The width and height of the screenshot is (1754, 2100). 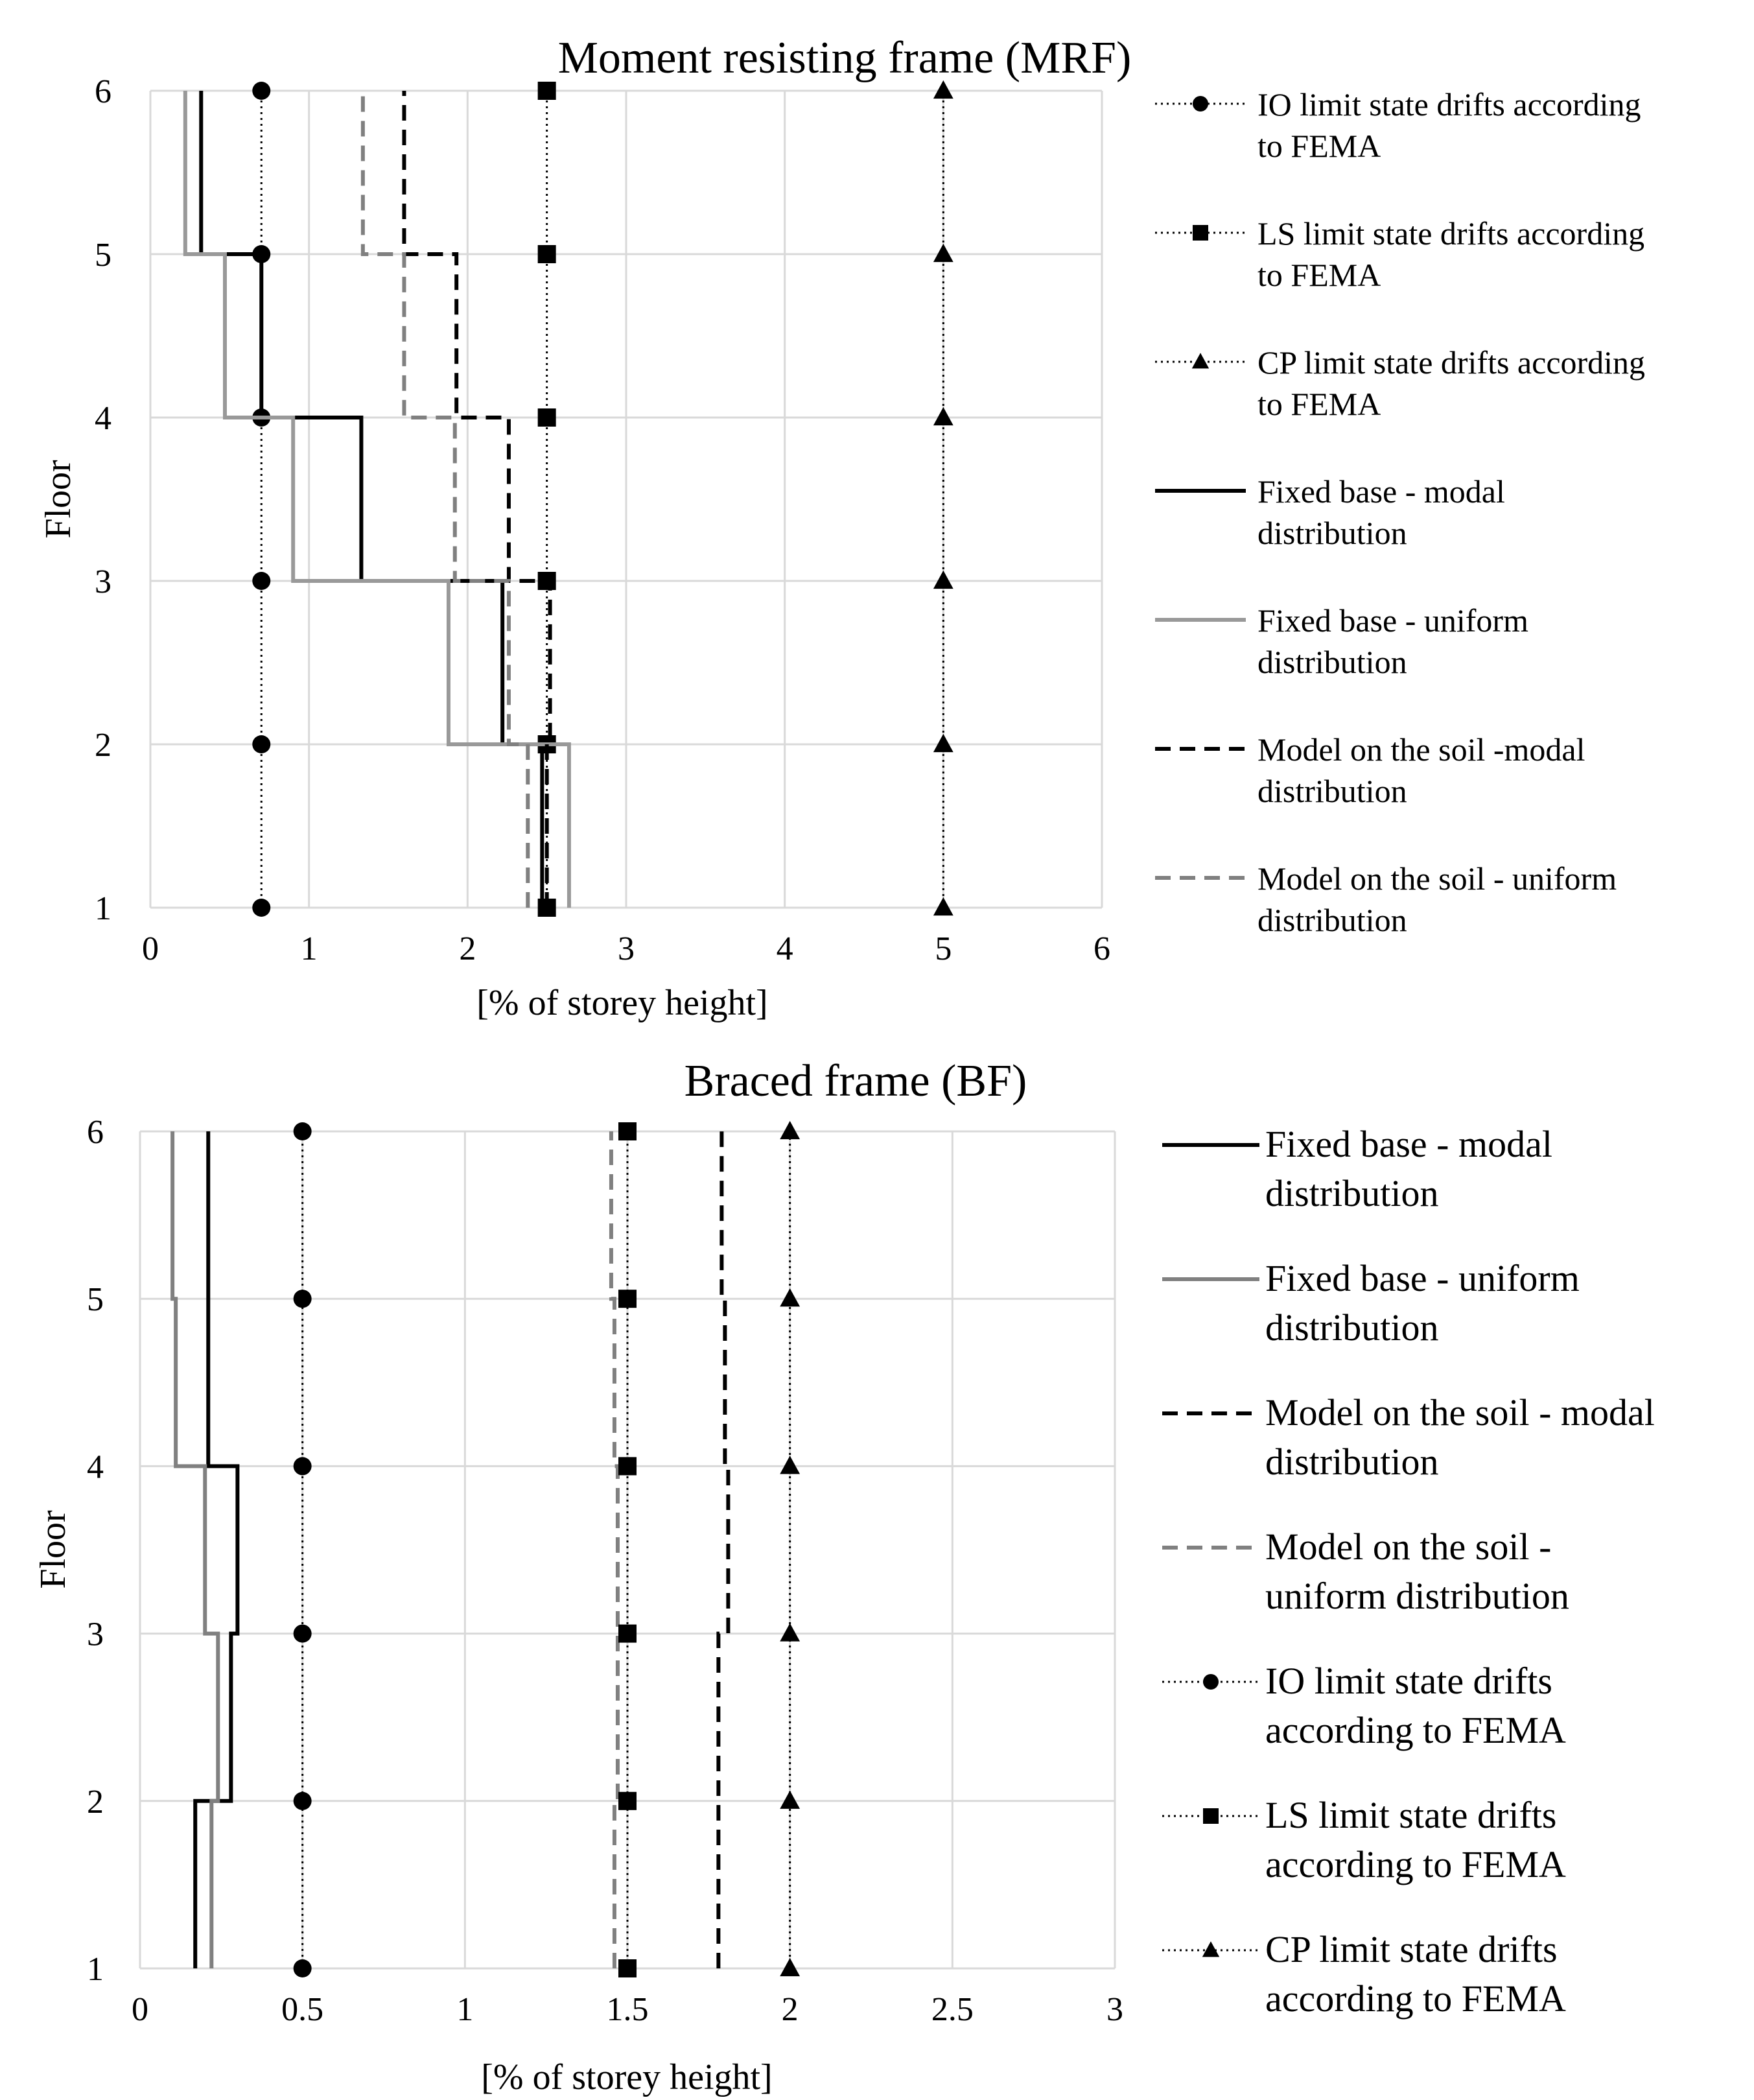 What do you see at coordinates (95, 1132) in the screenshot?
I see `bf-y-tick-label: 6` at bounding box center [95, 1132].